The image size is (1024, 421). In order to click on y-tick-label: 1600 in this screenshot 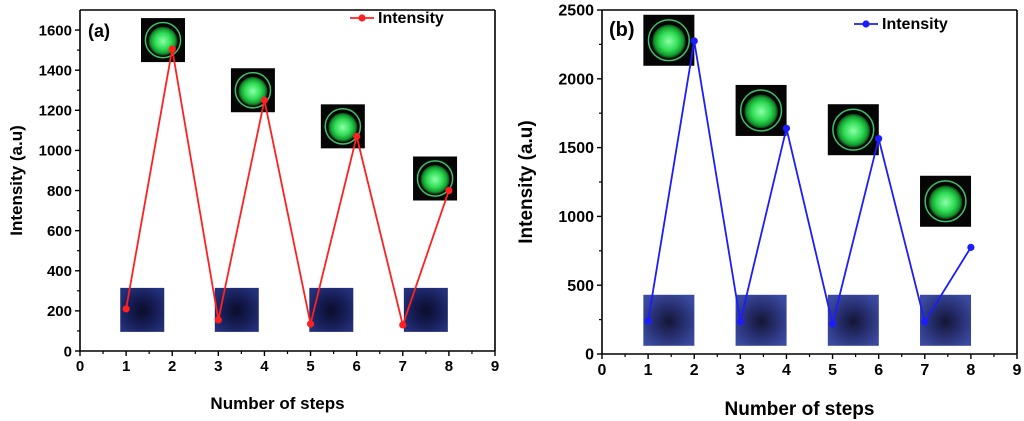, I will do `click(55, 30)`.